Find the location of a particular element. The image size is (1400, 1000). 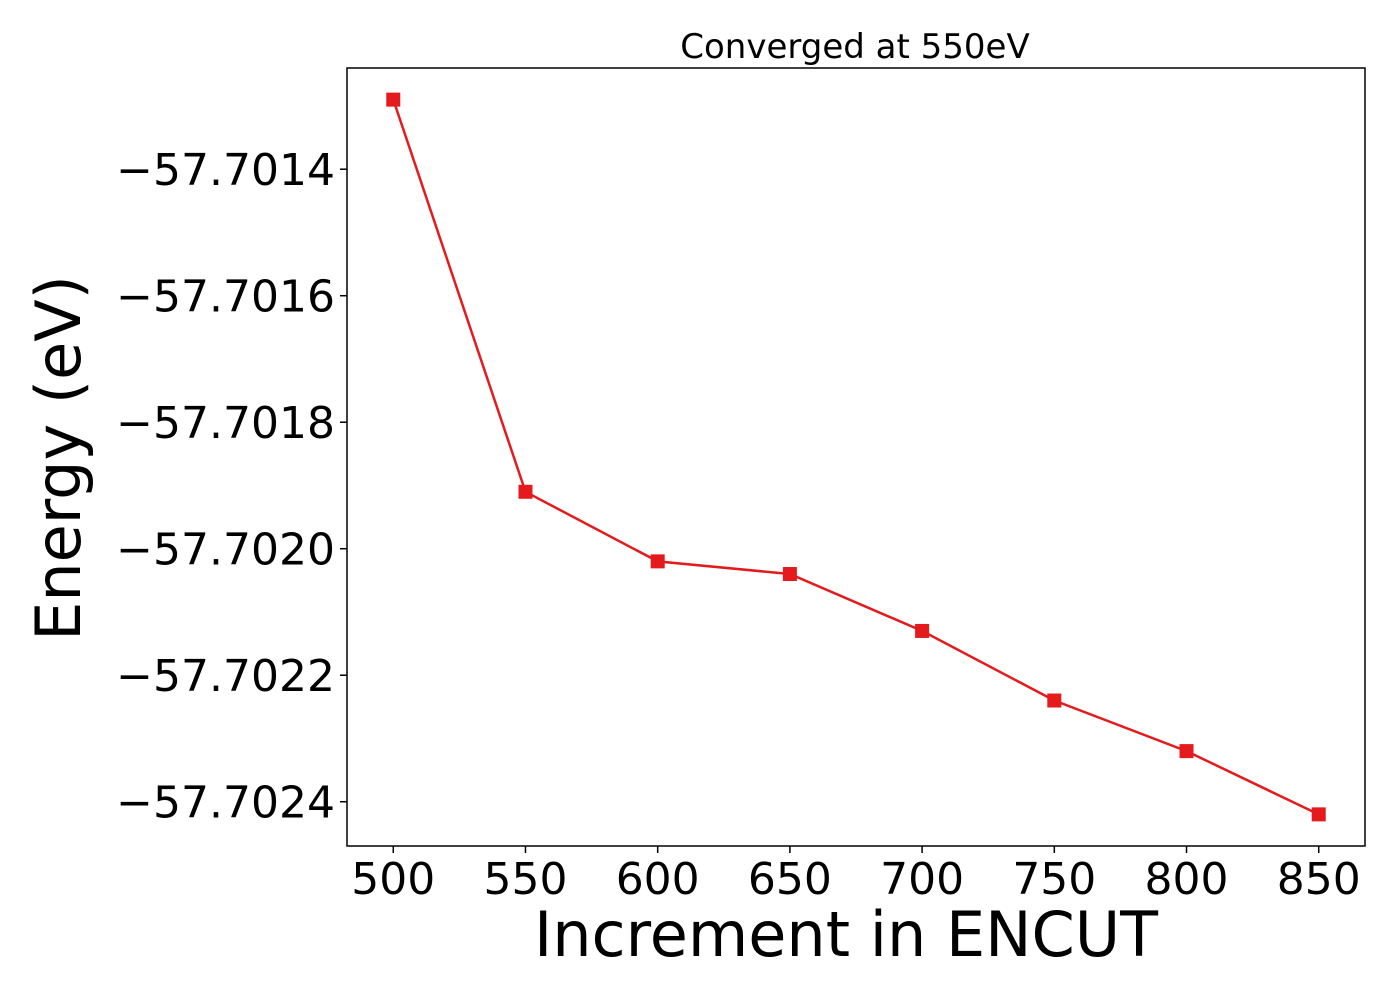

x-tick-label: 800 is located at coordinates (1187, 879).